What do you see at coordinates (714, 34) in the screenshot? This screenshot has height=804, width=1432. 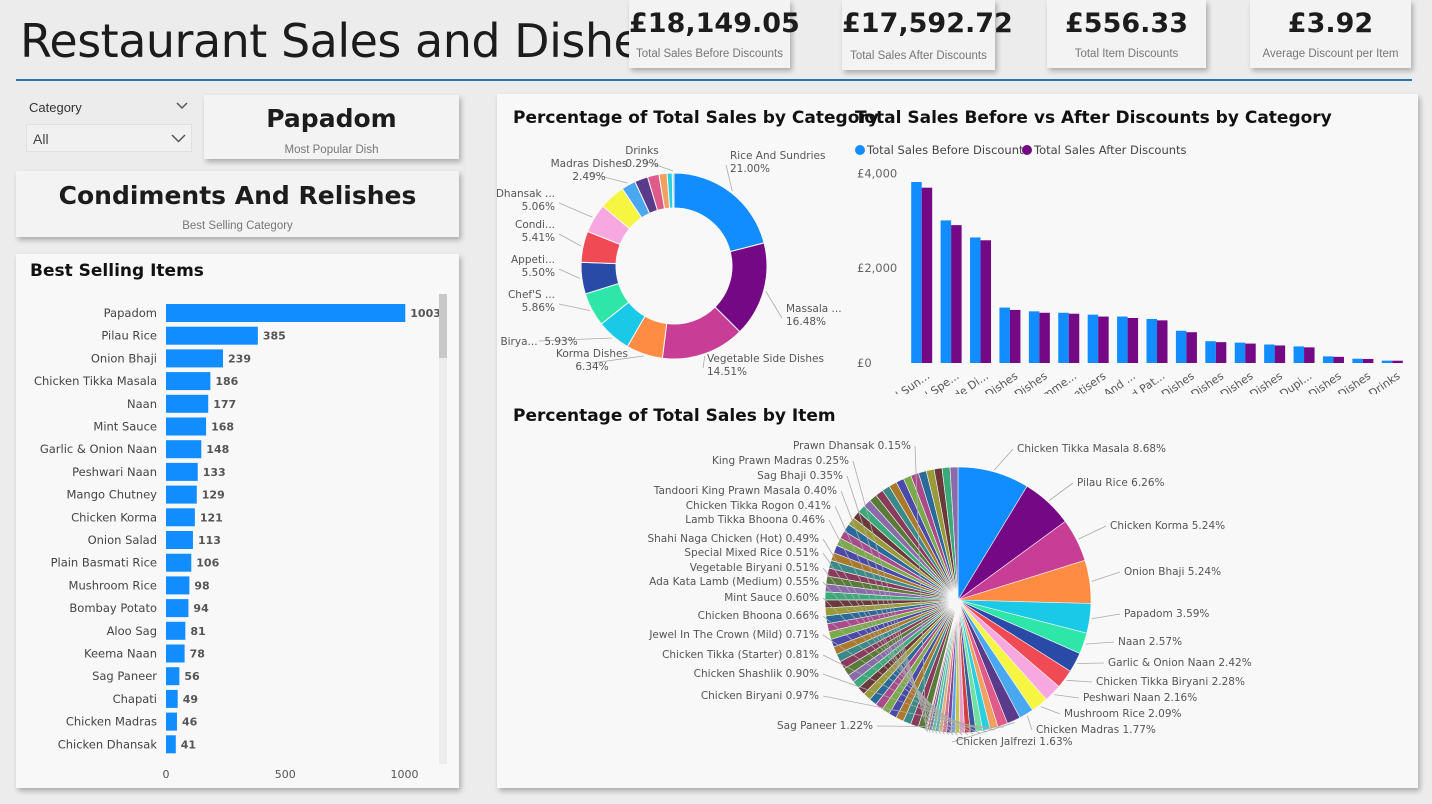 I see `kpi-card-sales-before: £18,149.05 Total Sales Before Discounts` at bounding box center [714, 34].